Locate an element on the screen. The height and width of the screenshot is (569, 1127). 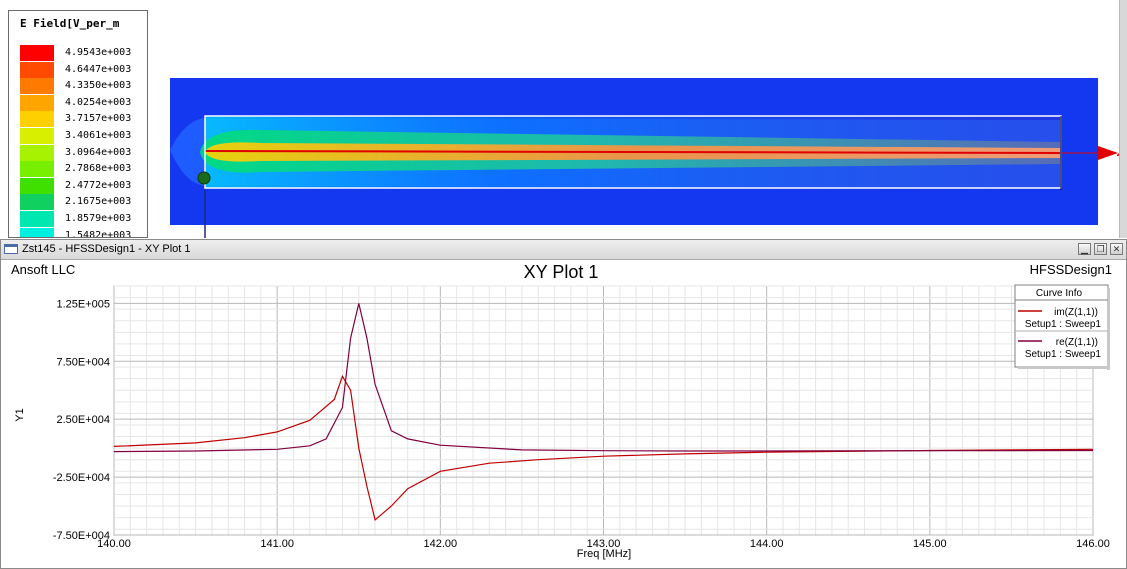
legend-row: 2.7868e+003 is located at coordinates (82, 169).